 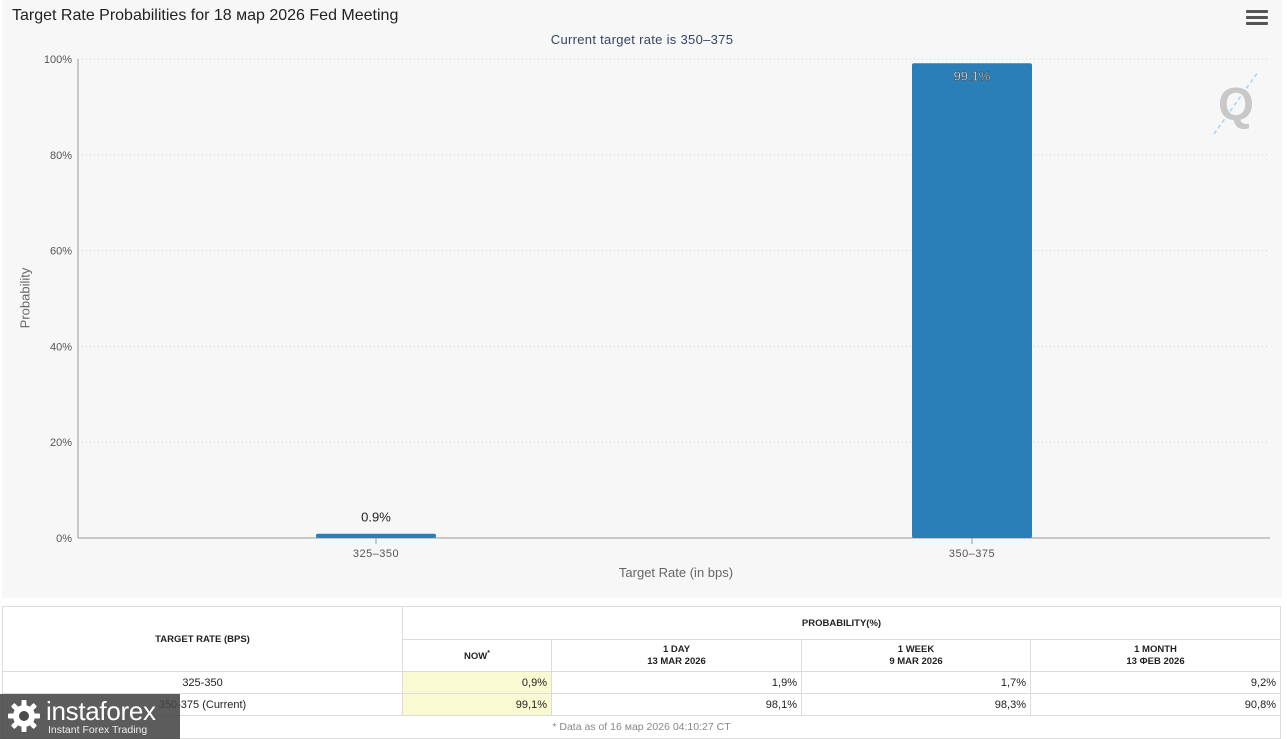 What do you see at coordinates (676, 572) in the screenshot?
I see `x-axis-label: Target Rate (in bps)` at bounding box center [676, 572].